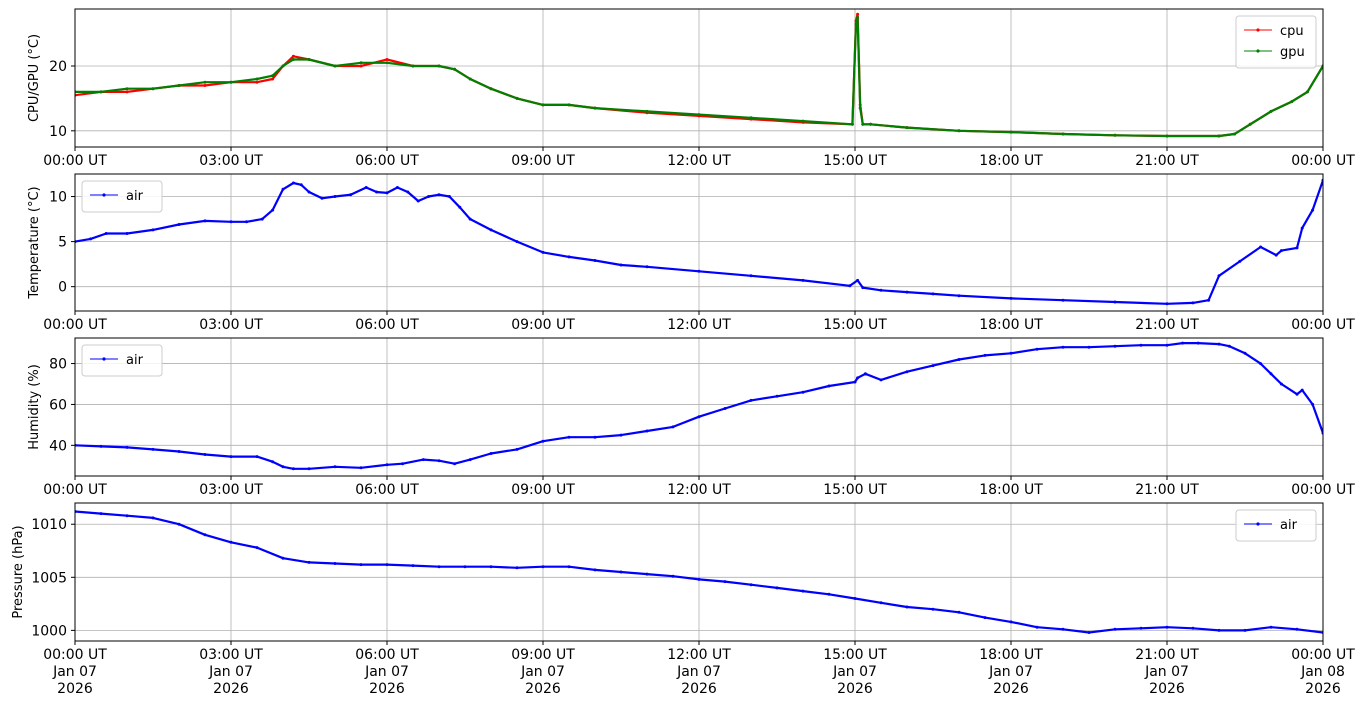  What do you see at coordinates (543, 672) in the screenshot?
I see `x-tick-label: 09:00 UT Jan 07 2026` at bounding box center [543, 672].